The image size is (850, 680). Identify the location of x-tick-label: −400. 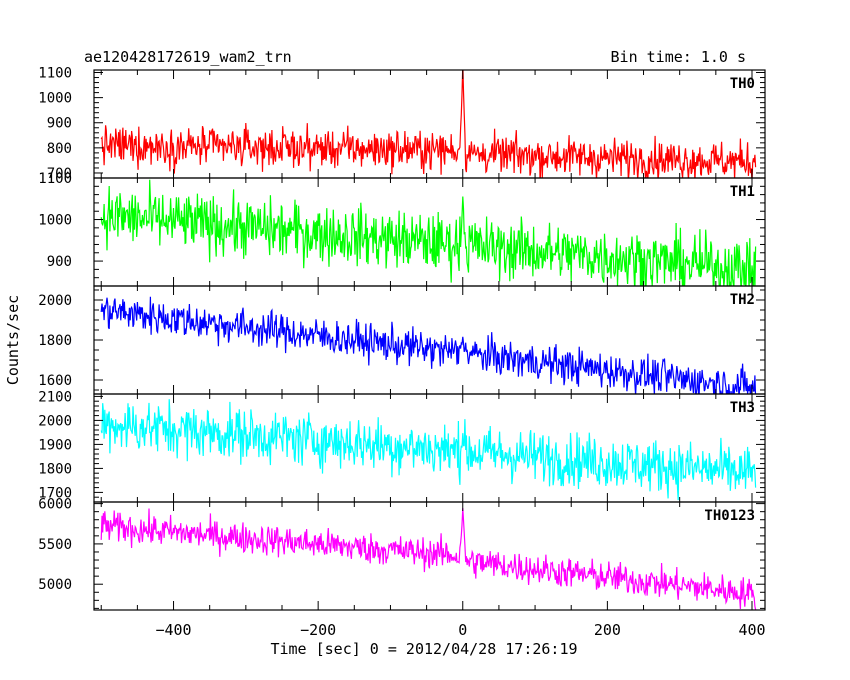
(173, 630).